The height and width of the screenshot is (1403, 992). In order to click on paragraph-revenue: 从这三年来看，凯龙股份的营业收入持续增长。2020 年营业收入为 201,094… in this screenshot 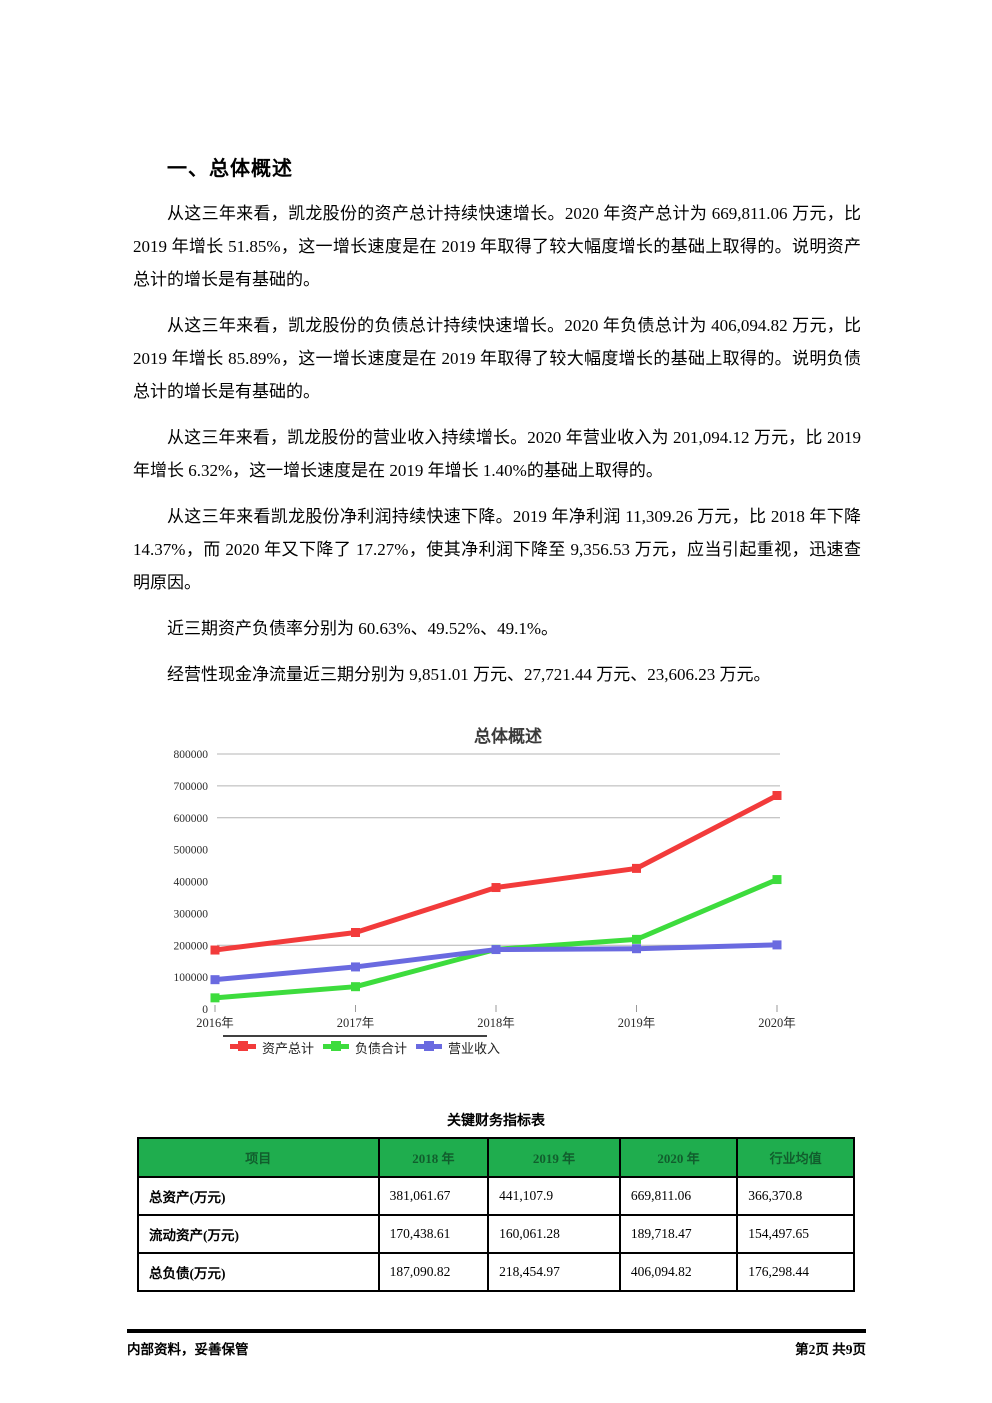, I will do `click(497, 454)`.